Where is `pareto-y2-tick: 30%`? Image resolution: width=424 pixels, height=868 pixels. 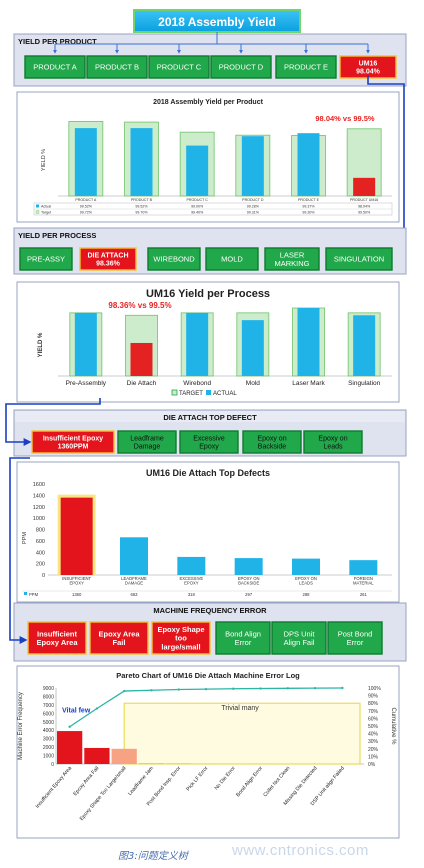 pareto-y2-tick: 30% is located at coordinates (373, 742).